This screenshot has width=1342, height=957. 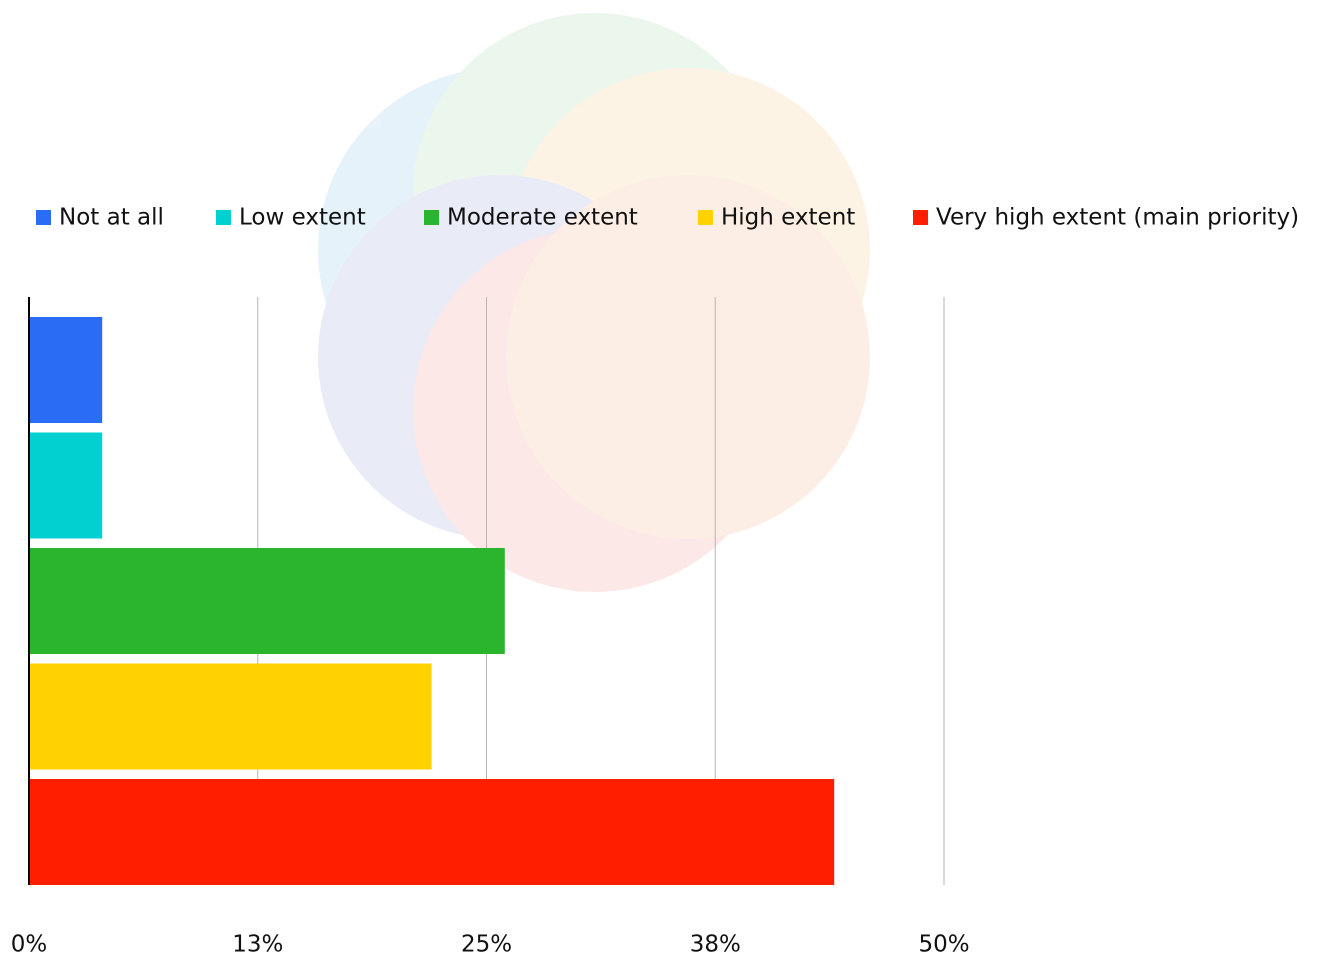 I want to click on legend-label: Moderate extent, so click(x=542, y=218).